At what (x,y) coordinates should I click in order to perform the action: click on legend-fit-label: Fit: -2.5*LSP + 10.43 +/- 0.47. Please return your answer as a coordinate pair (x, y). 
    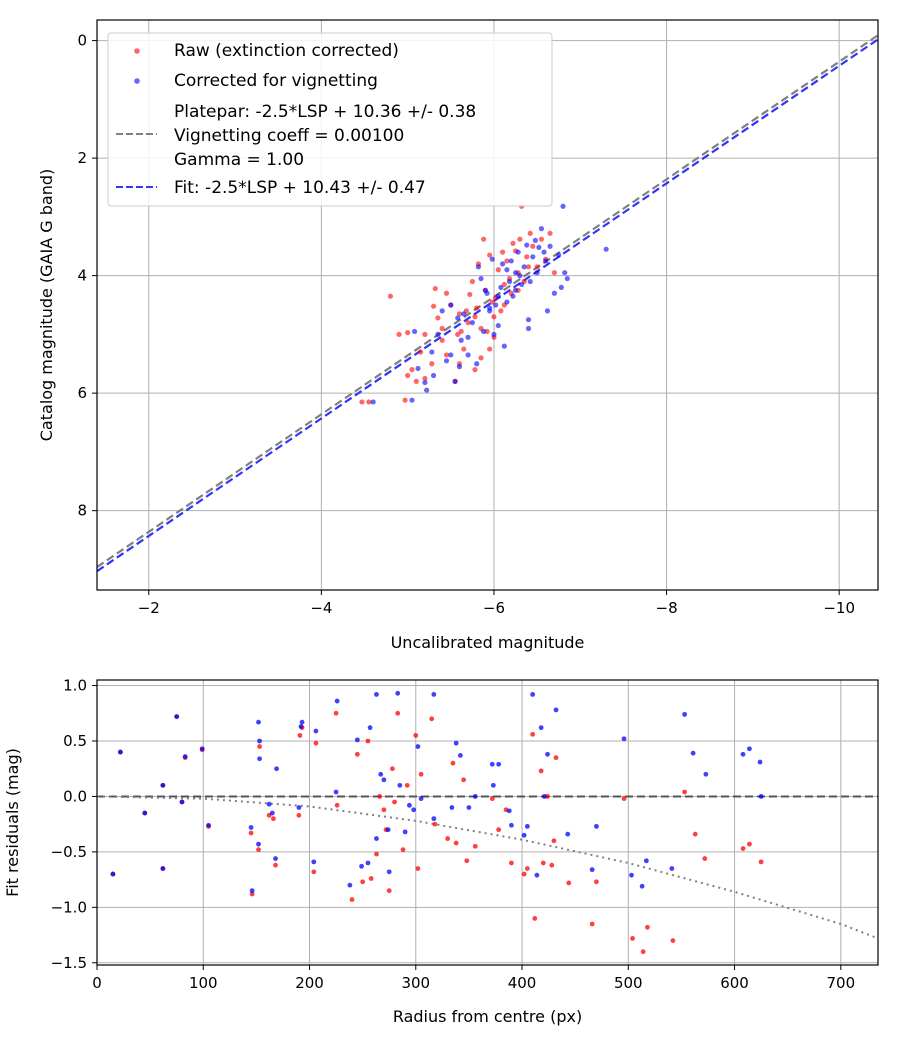
    Looking at the image, I should click on (300, 188).